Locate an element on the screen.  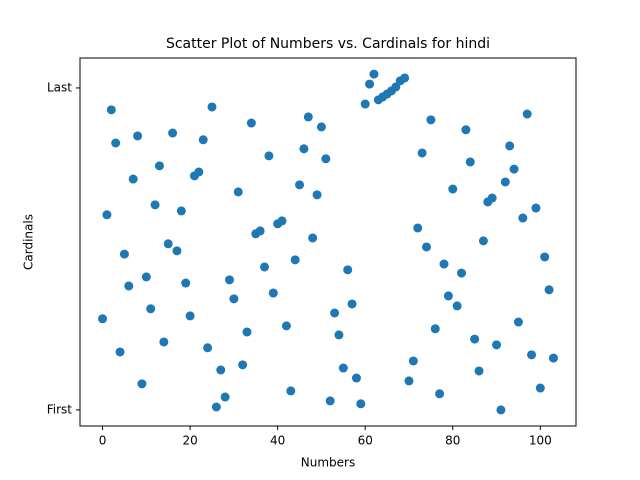
y-tick-label: Last is located at coordinates (59, 87).